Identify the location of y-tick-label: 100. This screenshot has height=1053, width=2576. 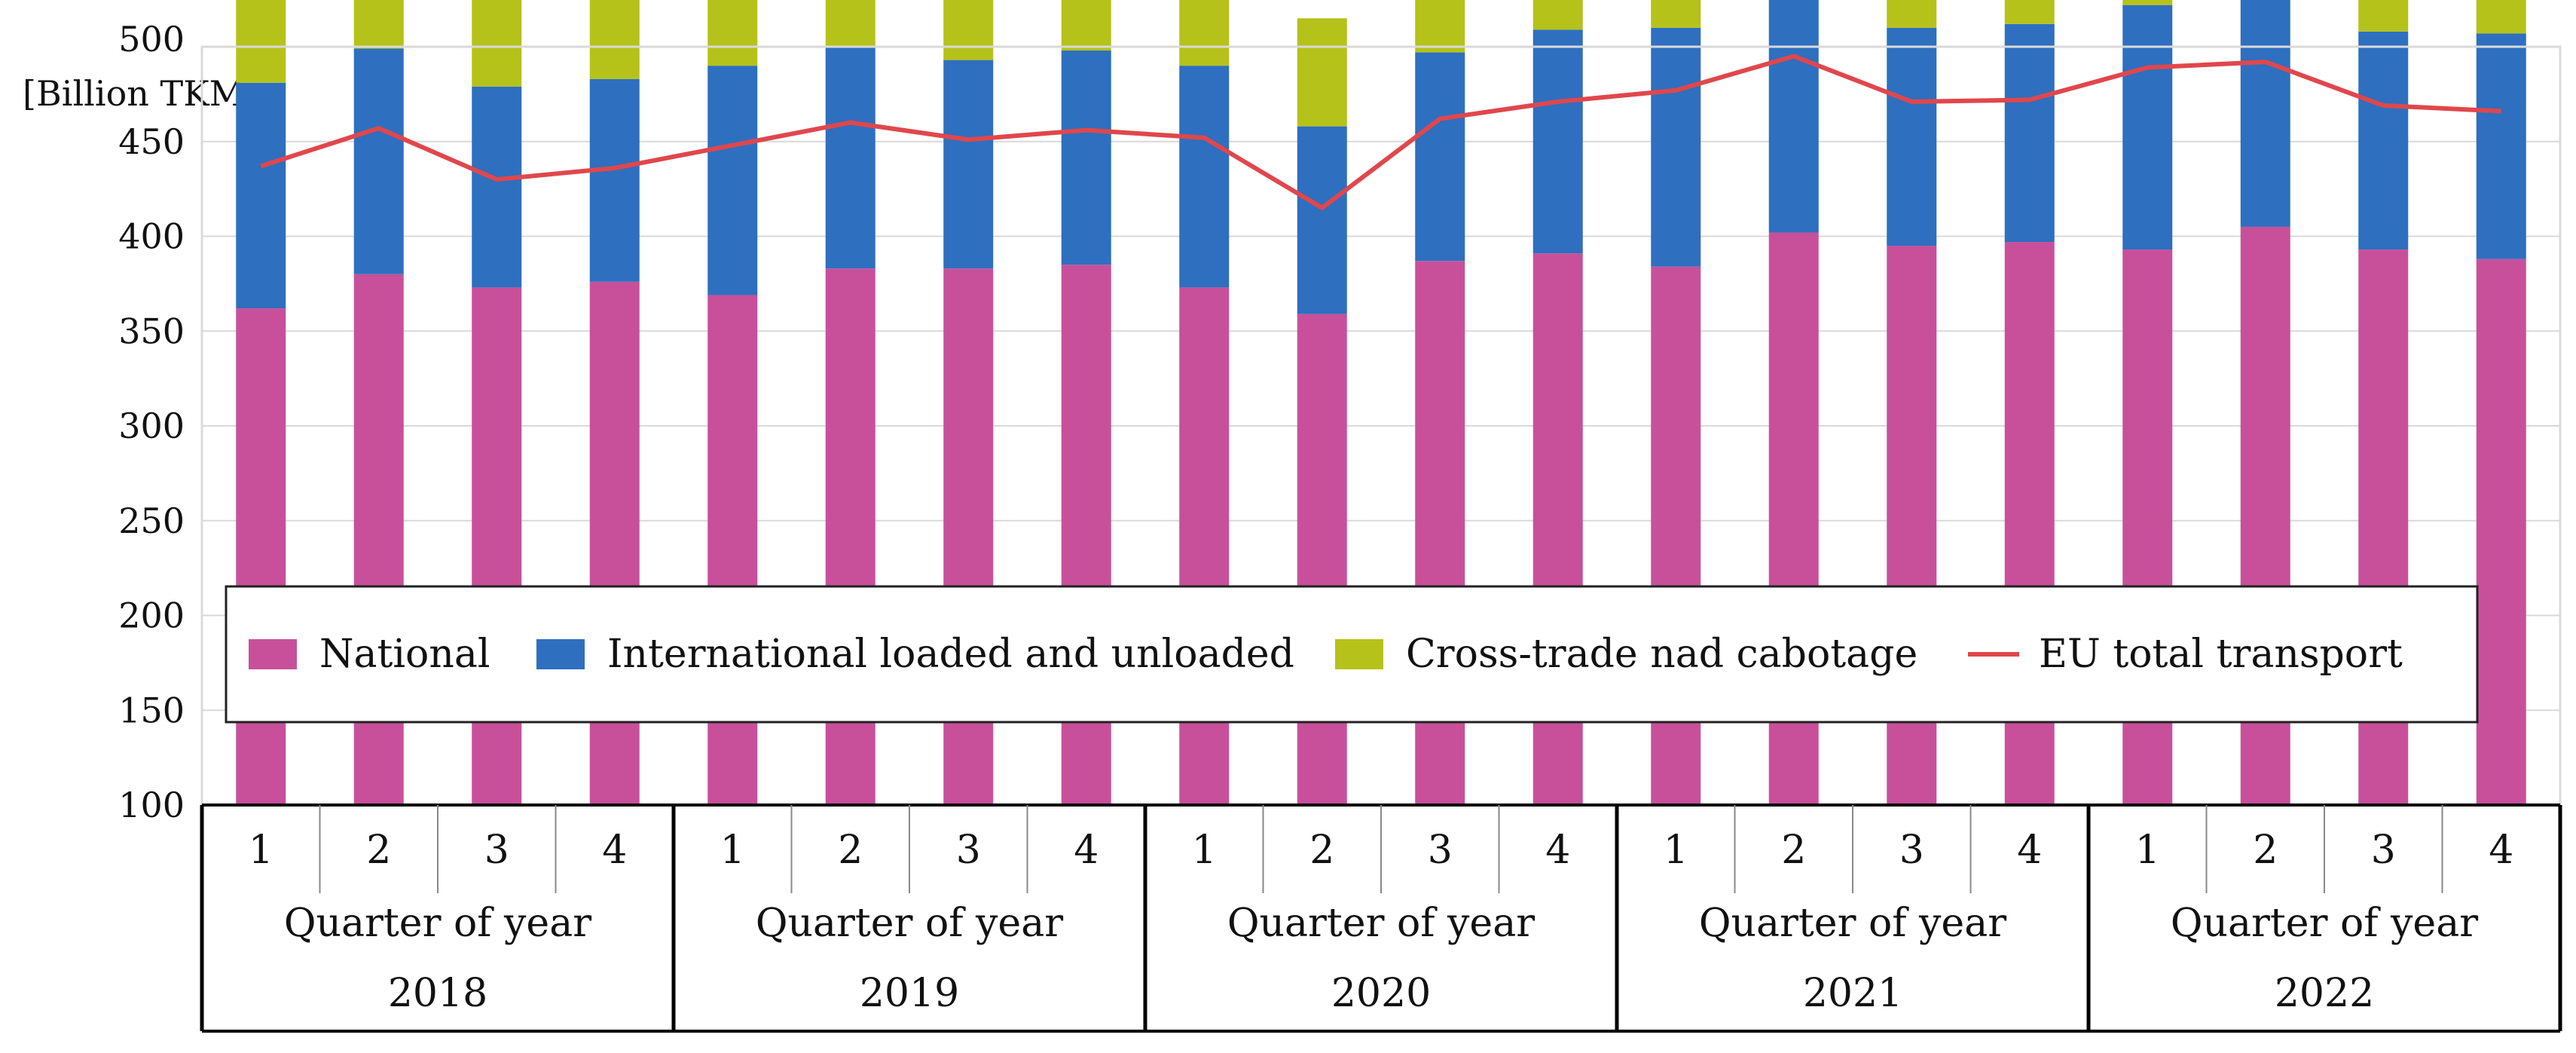
(151, 805).